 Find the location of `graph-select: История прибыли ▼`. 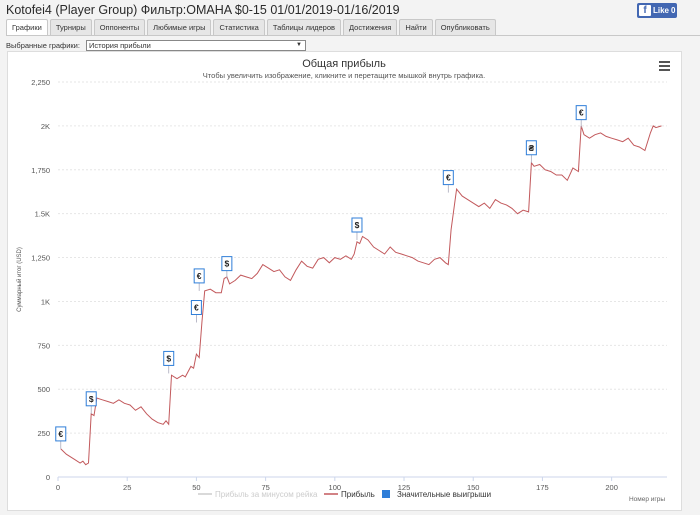

graph-select: История прибыли ▼ is located at coordinates (195, 45).